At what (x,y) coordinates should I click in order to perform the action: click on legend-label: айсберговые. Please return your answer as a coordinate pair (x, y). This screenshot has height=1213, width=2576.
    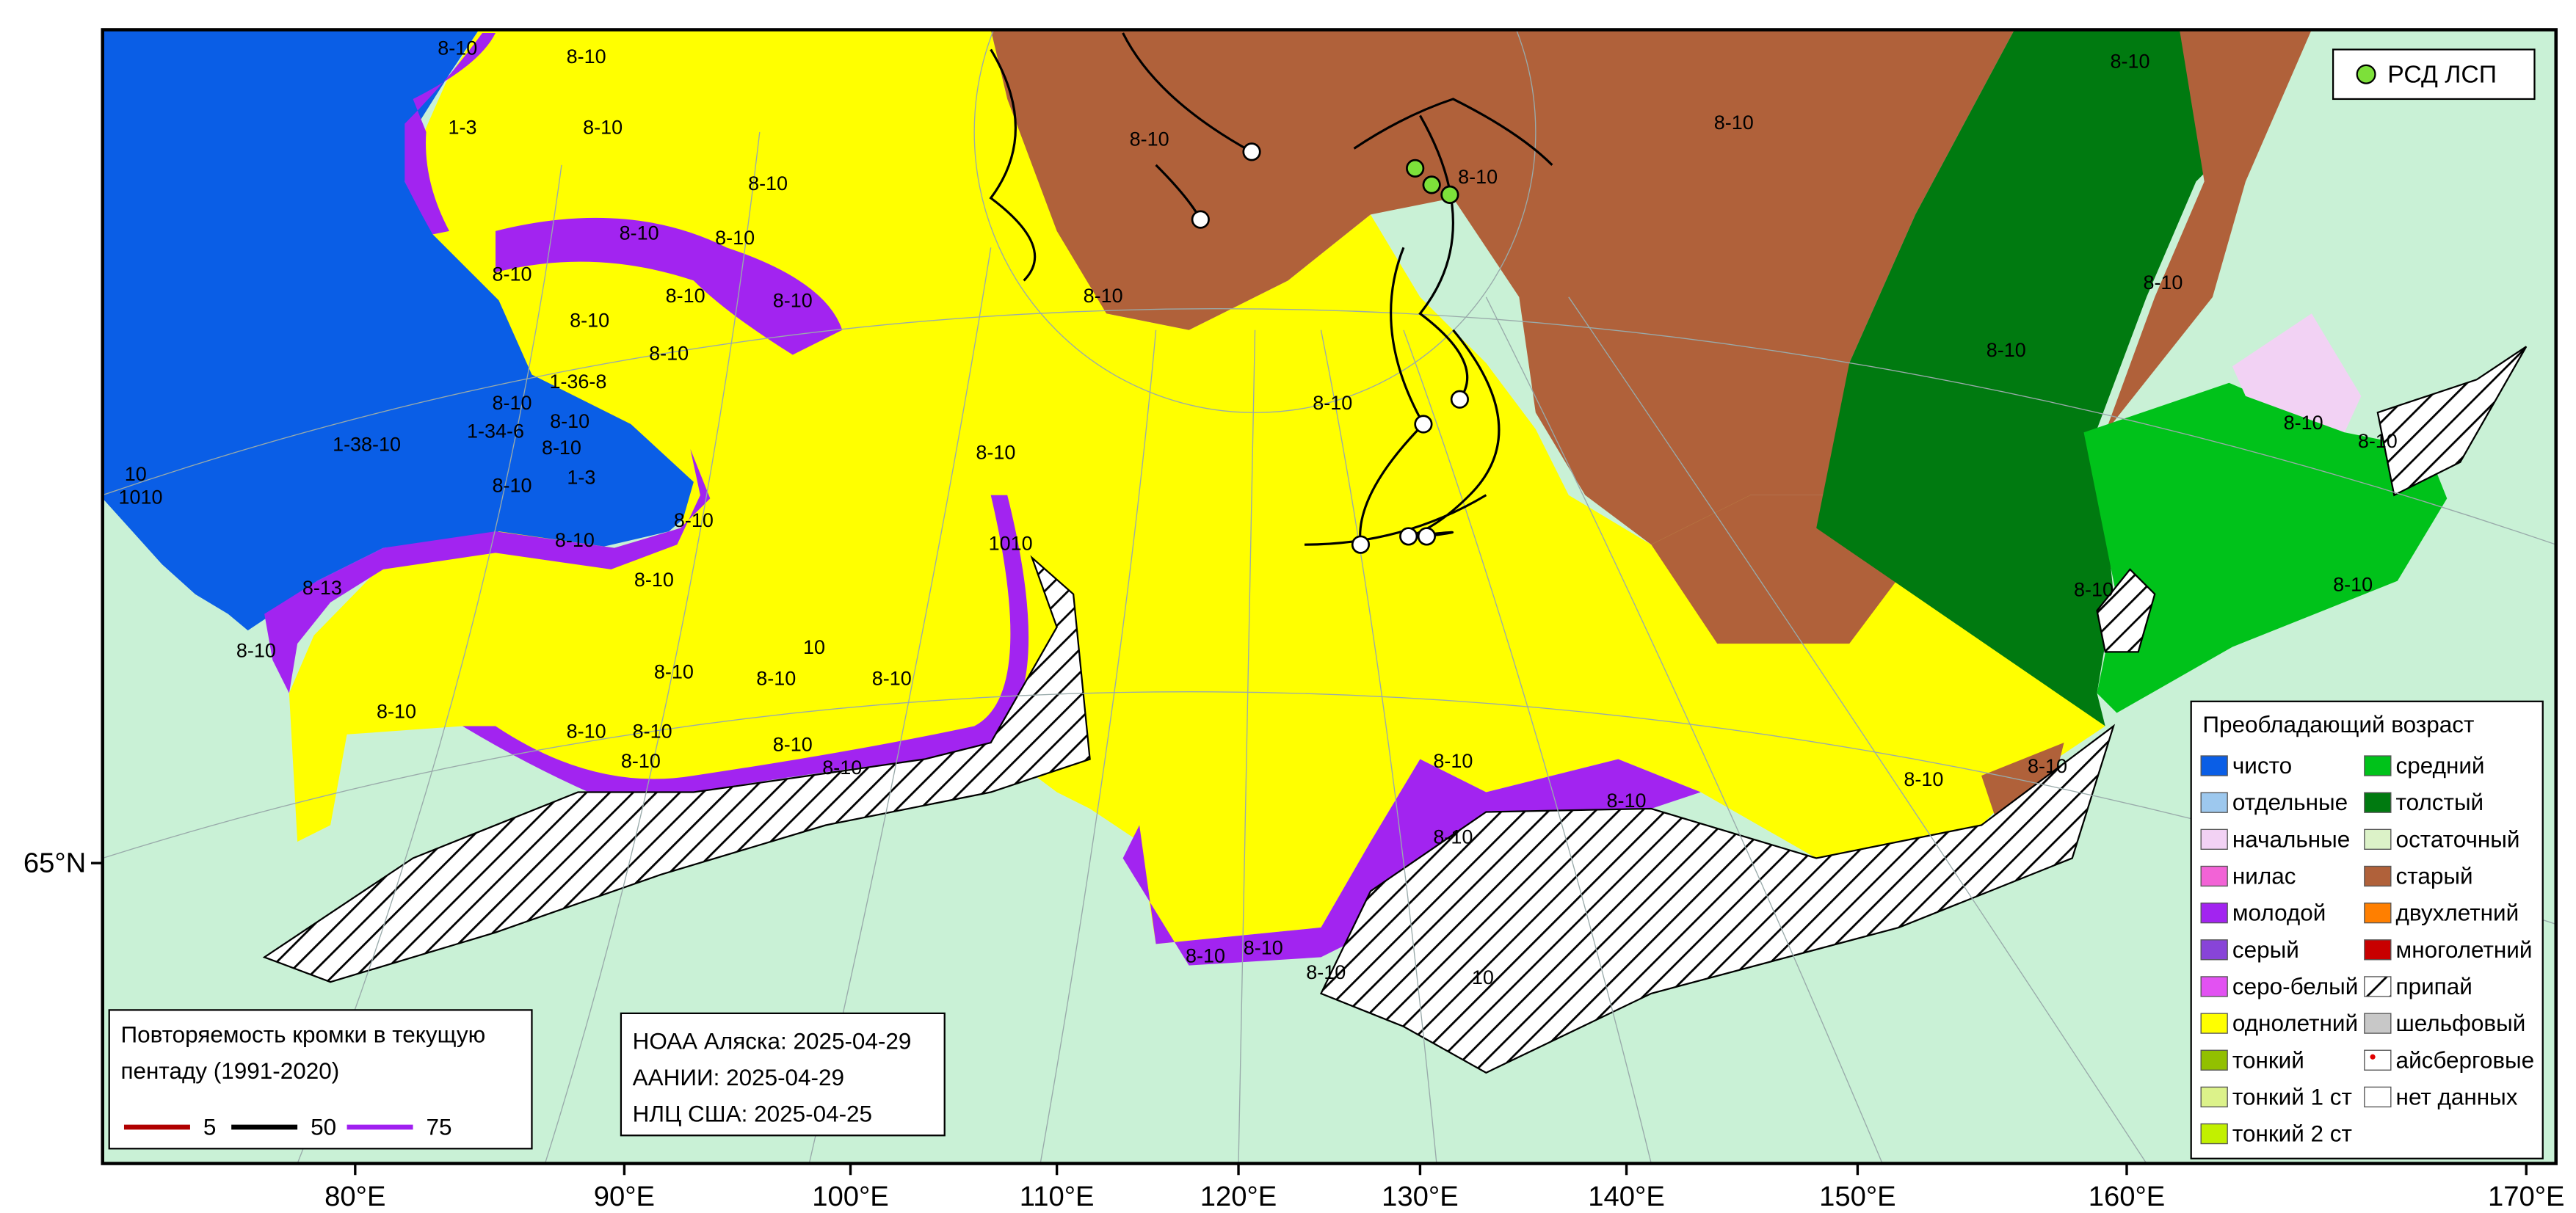
    Looking at the image, I should click on (2466, 1060).